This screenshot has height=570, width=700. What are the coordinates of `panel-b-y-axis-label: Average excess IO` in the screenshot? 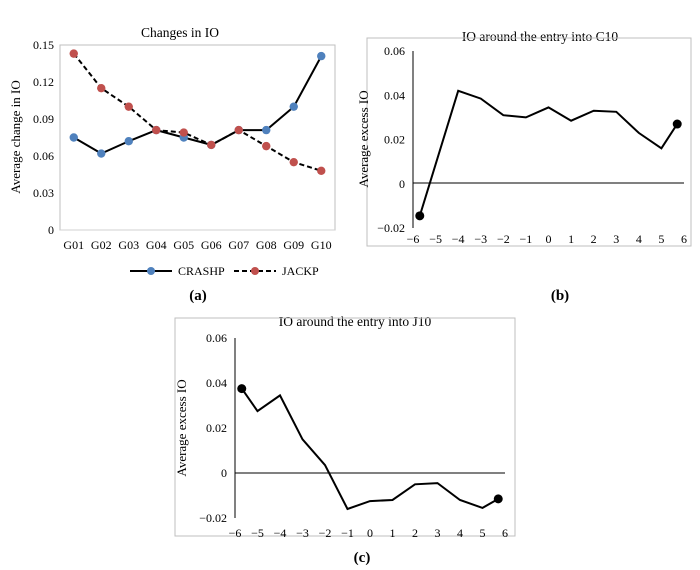 It's located at (363, 138).